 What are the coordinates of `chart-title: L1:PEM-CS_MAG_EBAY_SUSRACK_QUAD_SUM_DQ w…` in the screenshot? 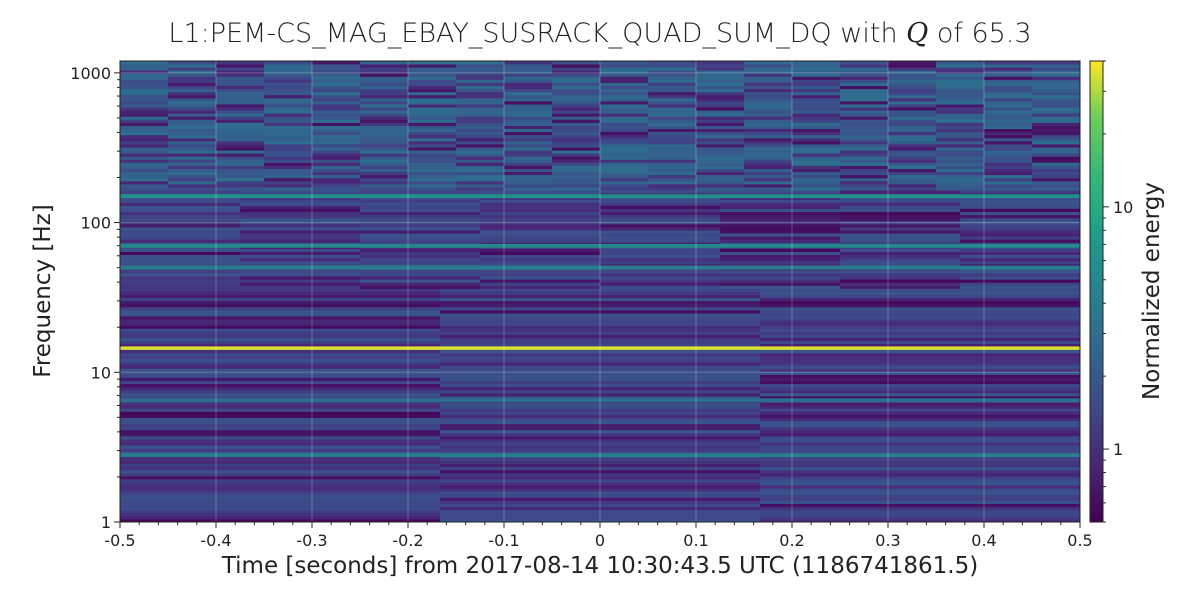 It's located at (600, 33).